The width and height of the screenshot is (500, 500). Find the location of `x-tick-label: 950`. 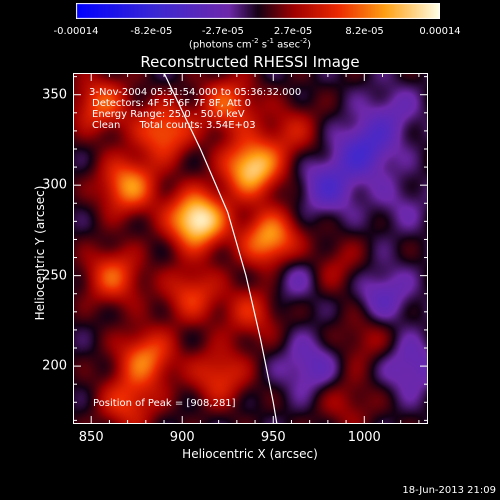

x-tick-label: 950 is located at coordinates (273, 437).